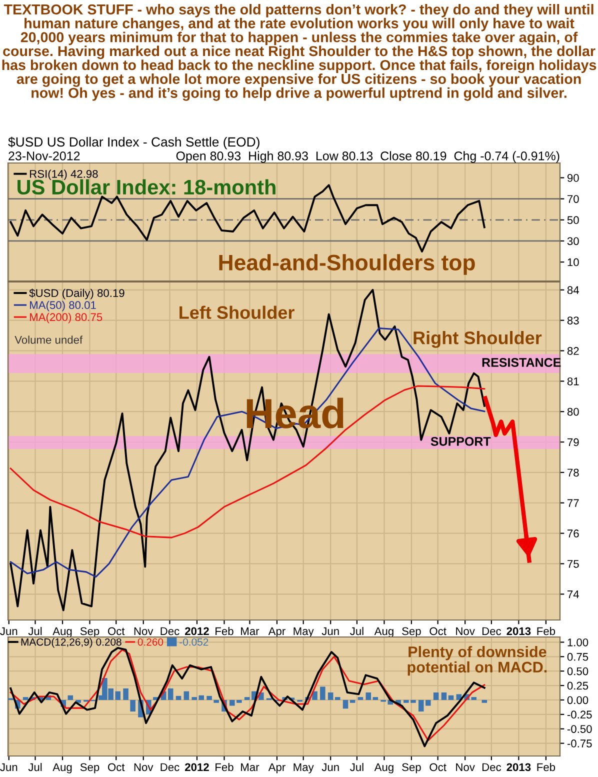 This screenshot has width=598, height=777. I want to click on y-tick-label: 30, so click(573, 241).